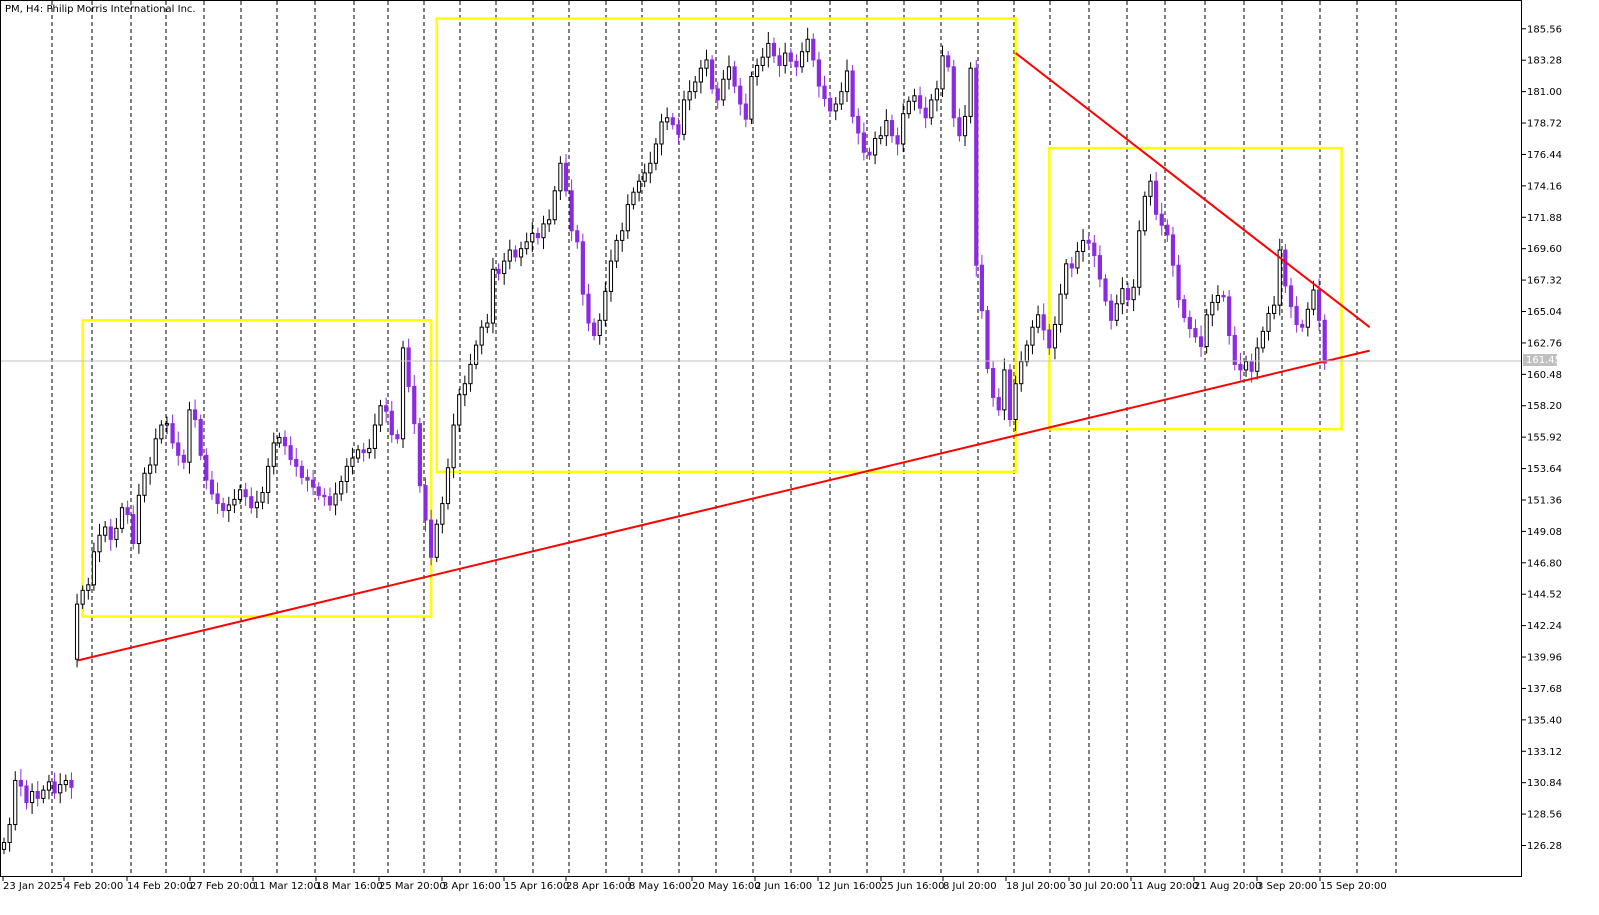 This screenshot has width=1599, height=915. What do you see at coordinates (783, 886) in the screenshot?
I see `x-tick-label: 2 Jun 16:00` at bounding box center [783, 886].